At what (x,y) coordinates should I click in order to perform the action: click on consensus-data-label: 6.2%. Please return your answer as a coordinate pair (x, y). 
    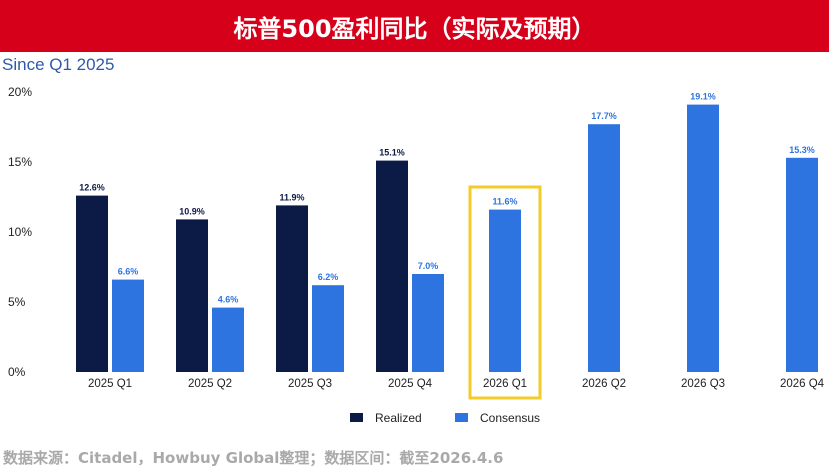
    Looking at the image, I should click on (328, 277).